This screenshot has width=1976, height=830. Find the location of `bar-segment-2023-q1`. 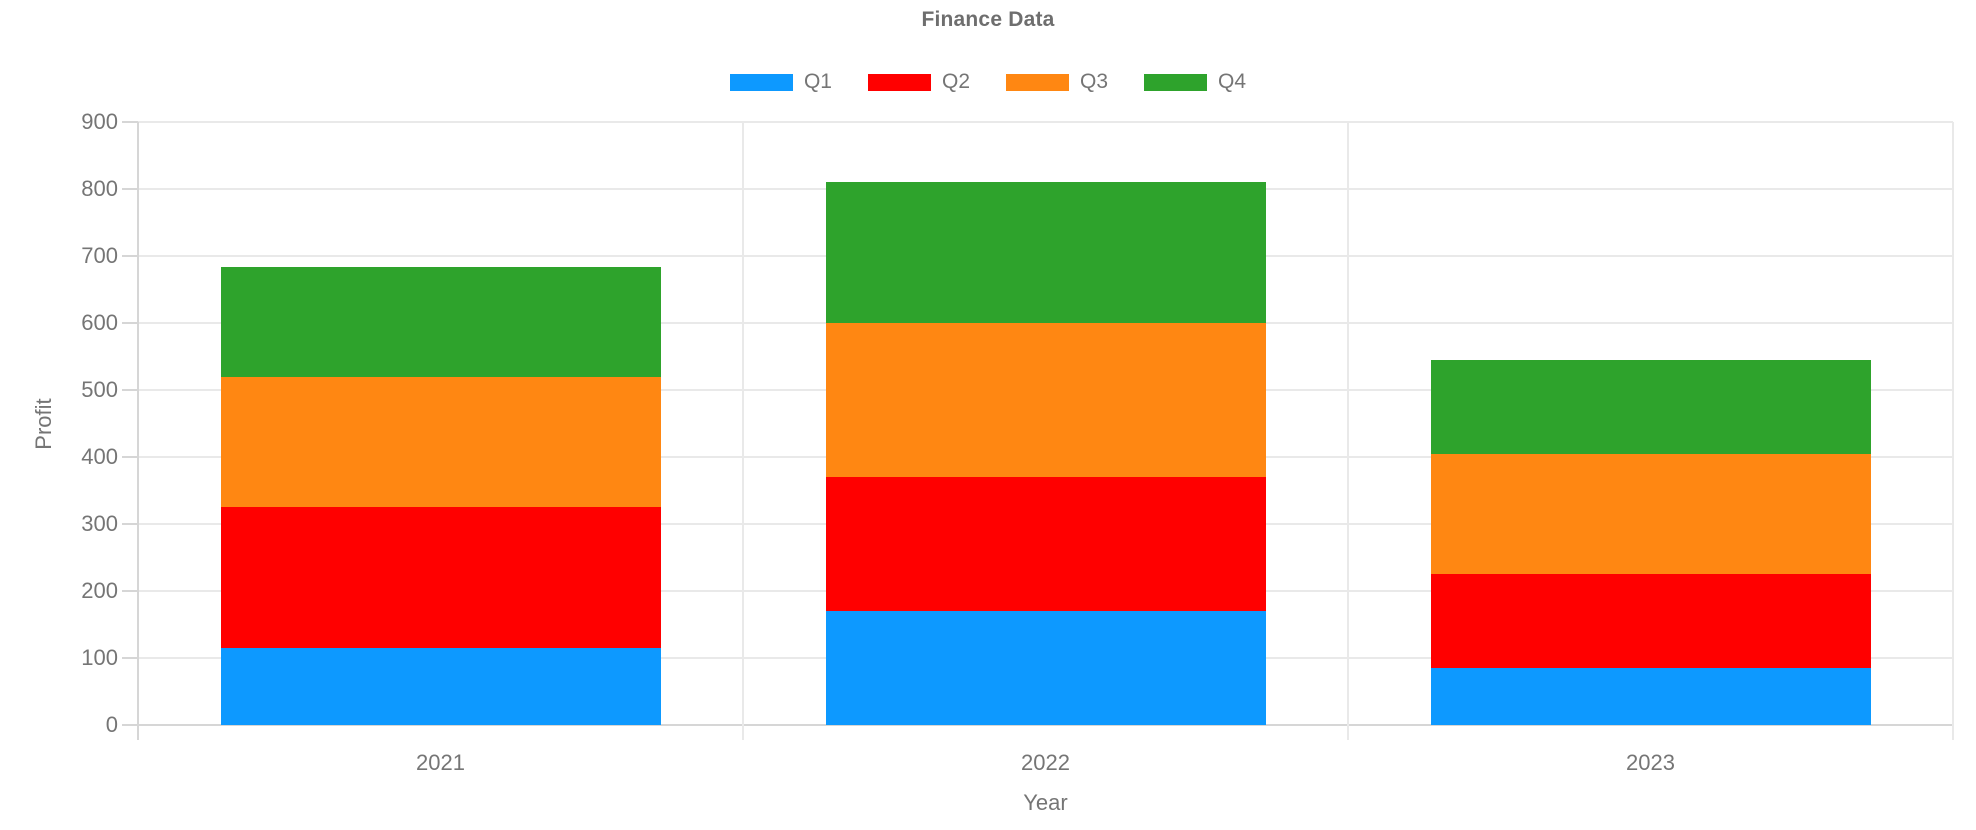

bar-segment-2023-q1 is located at coordinates (1650, 696).